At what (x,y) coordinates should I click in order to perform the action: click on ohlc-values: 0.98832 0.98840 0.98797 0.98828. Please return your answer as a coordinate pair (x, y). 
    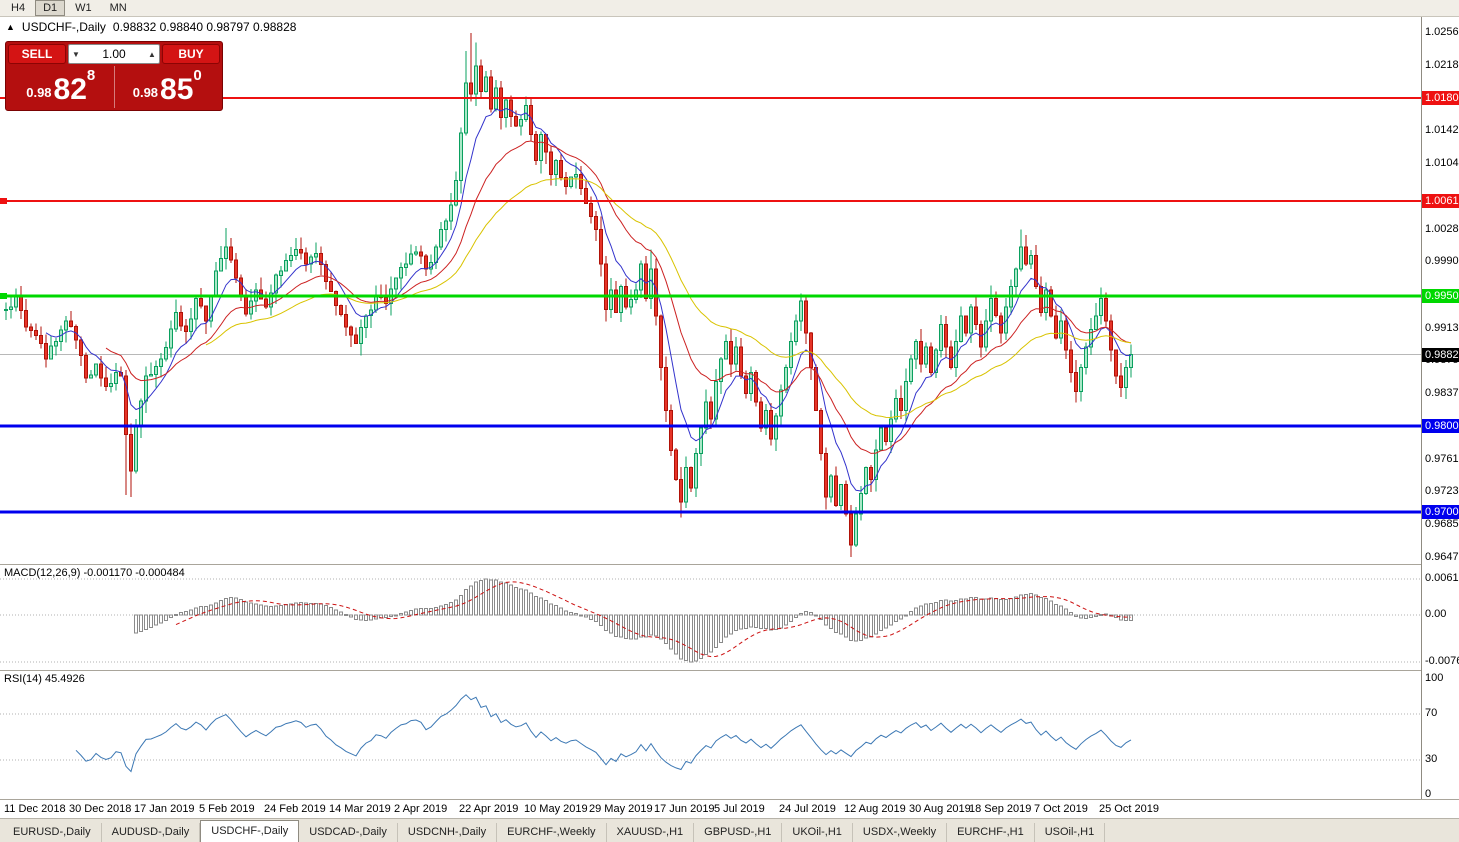
    Looking at the image, I should click on (204, 27).